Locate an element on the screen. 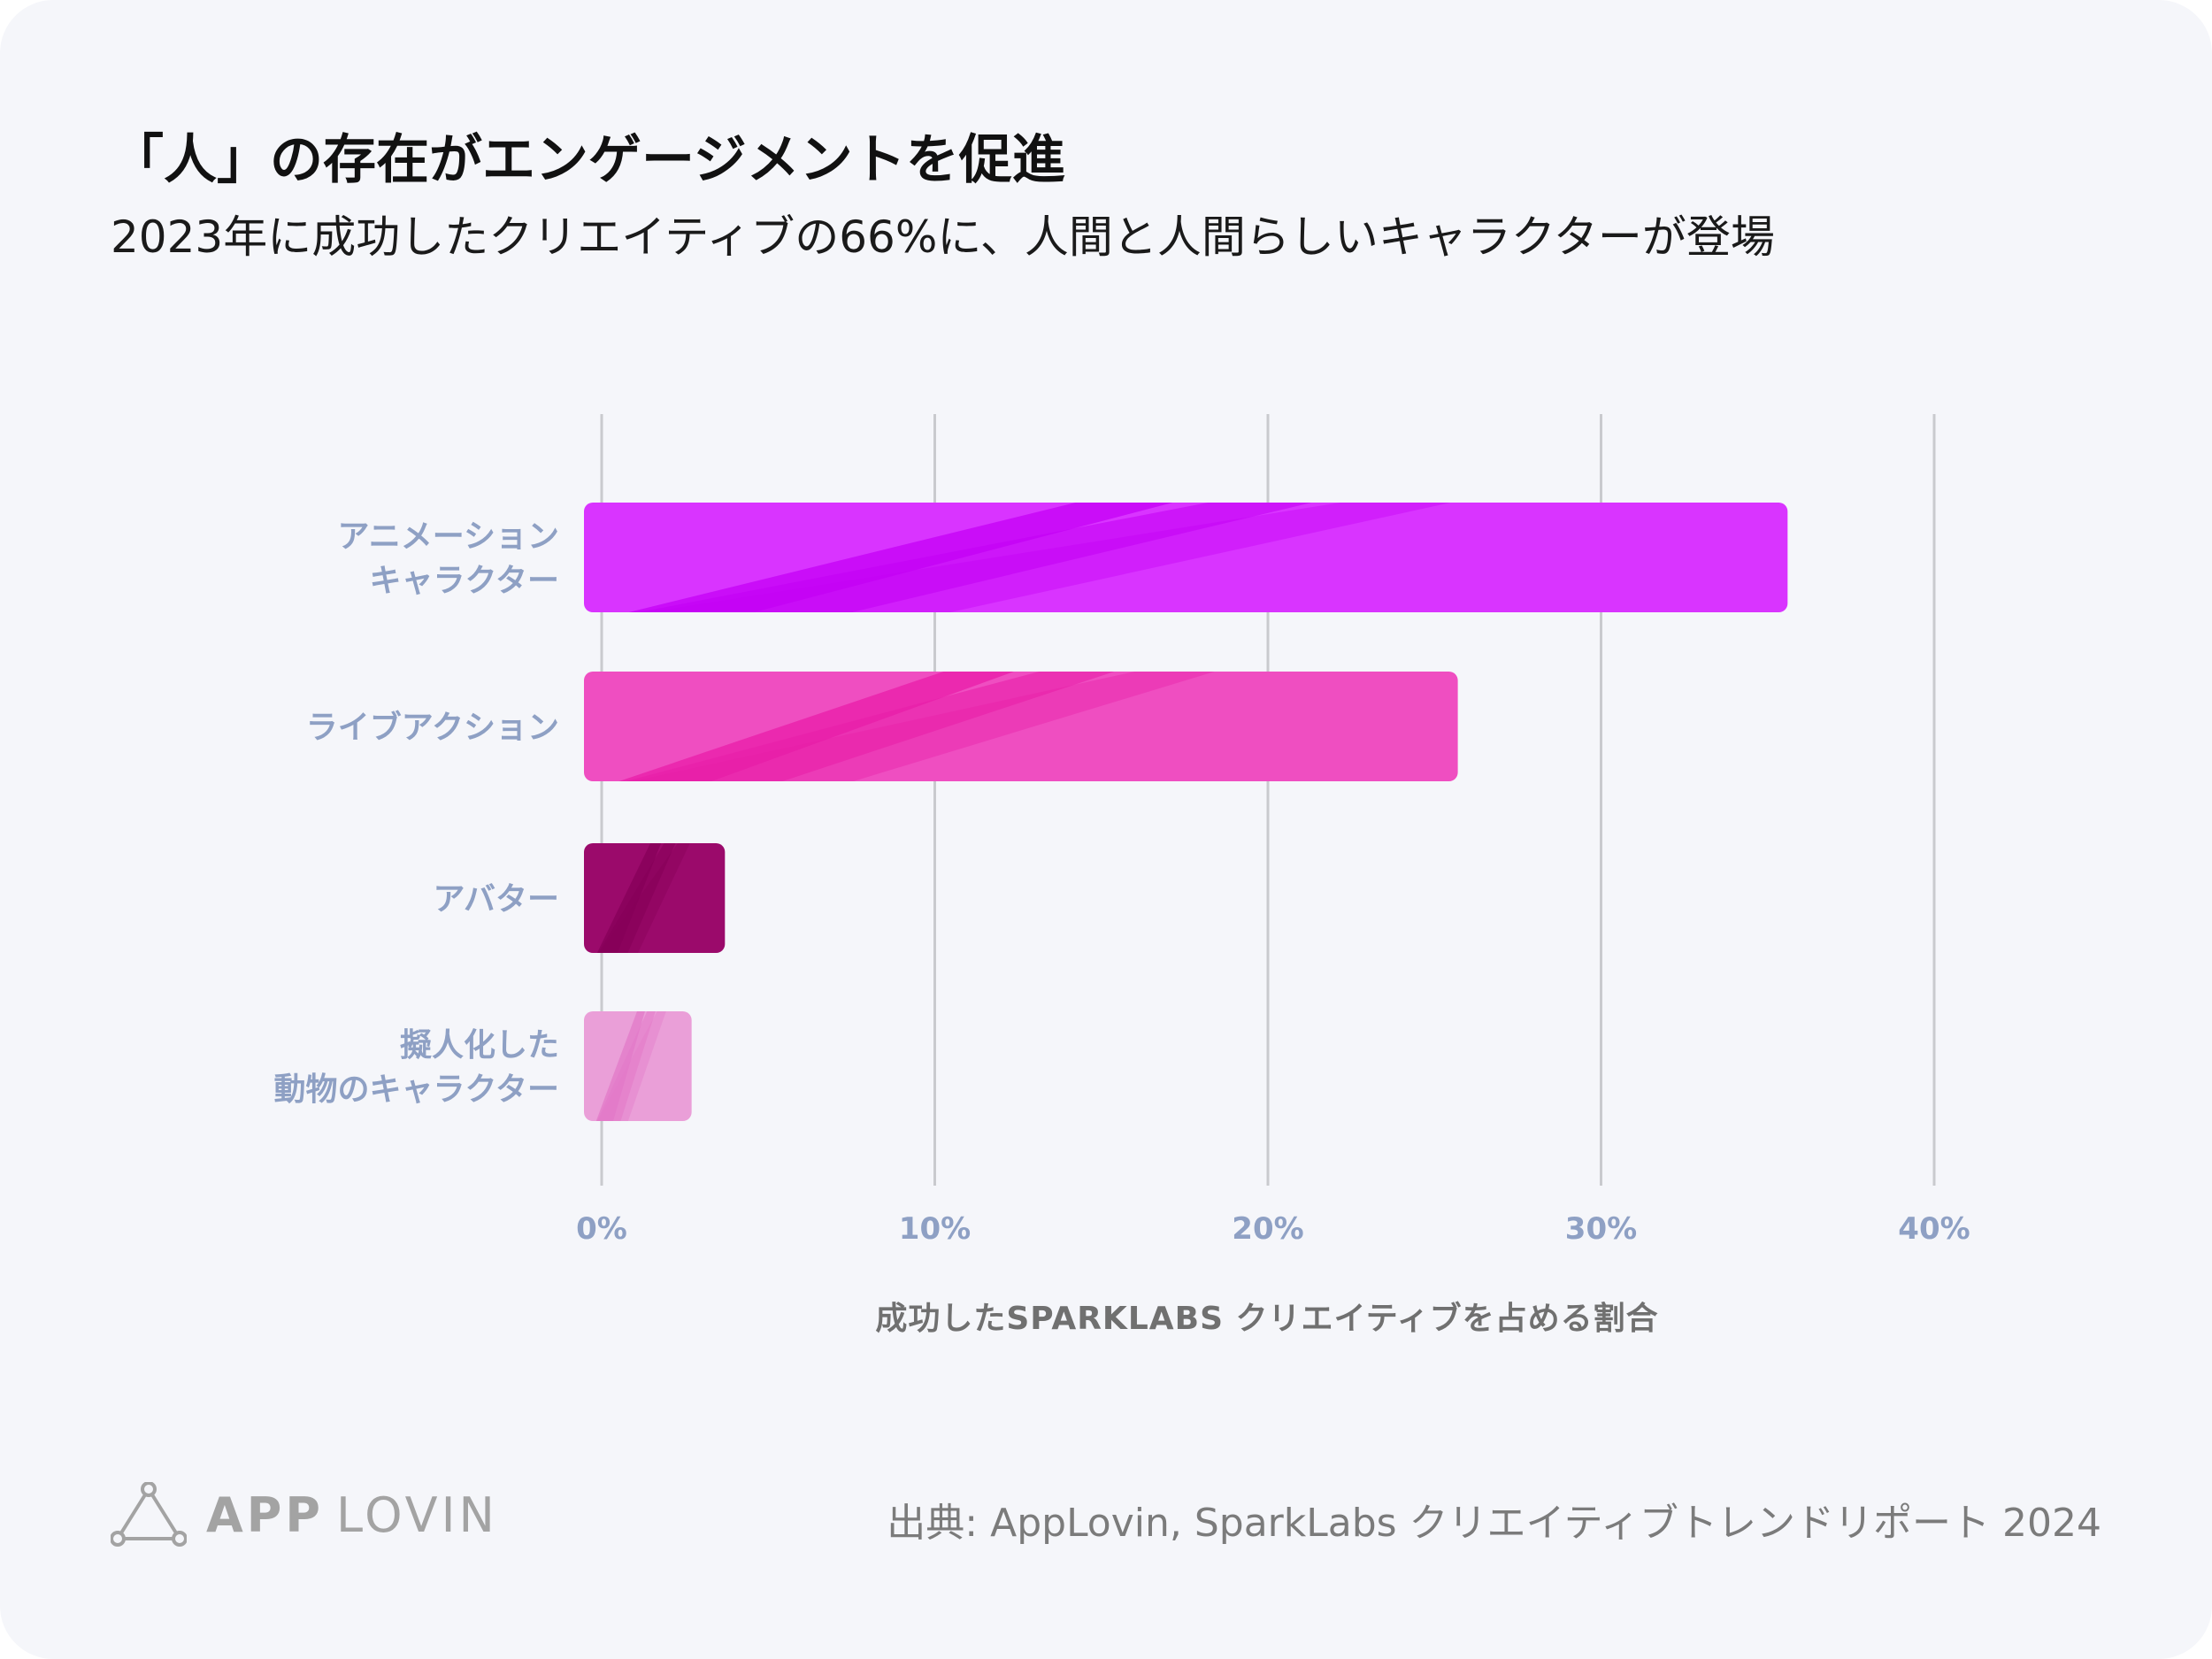 This screenshot has width=2212, height=1659. category-label: ライブアクション is located at coordinates (433, 728).